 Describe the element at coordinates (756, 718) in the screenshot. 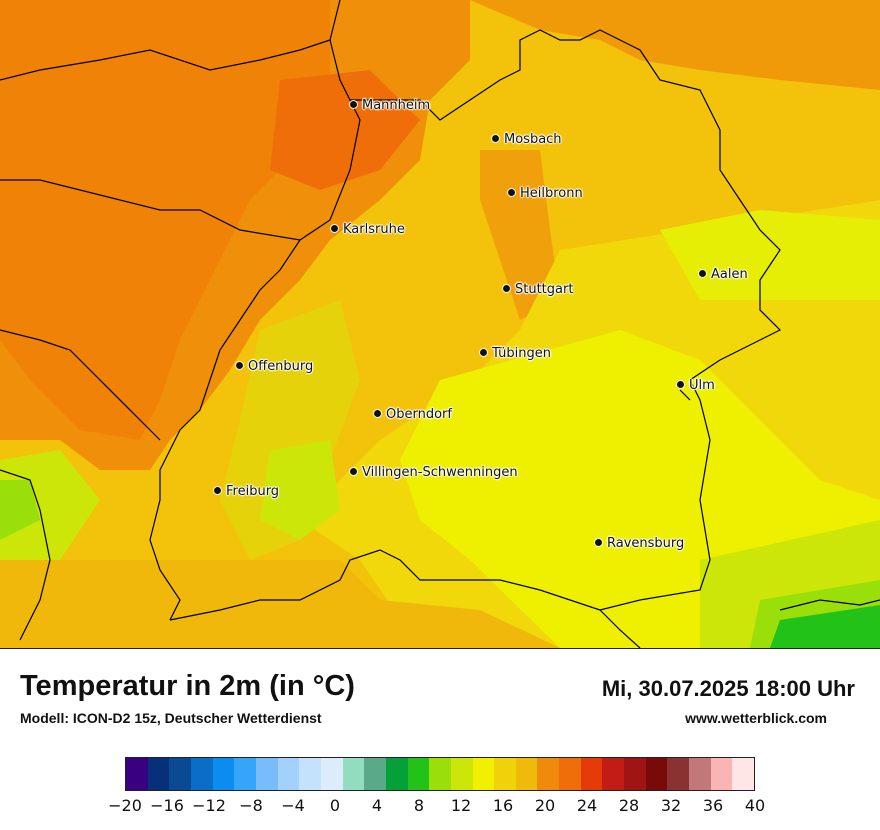

I see `website-link: www.wetterblick.com` at that location.